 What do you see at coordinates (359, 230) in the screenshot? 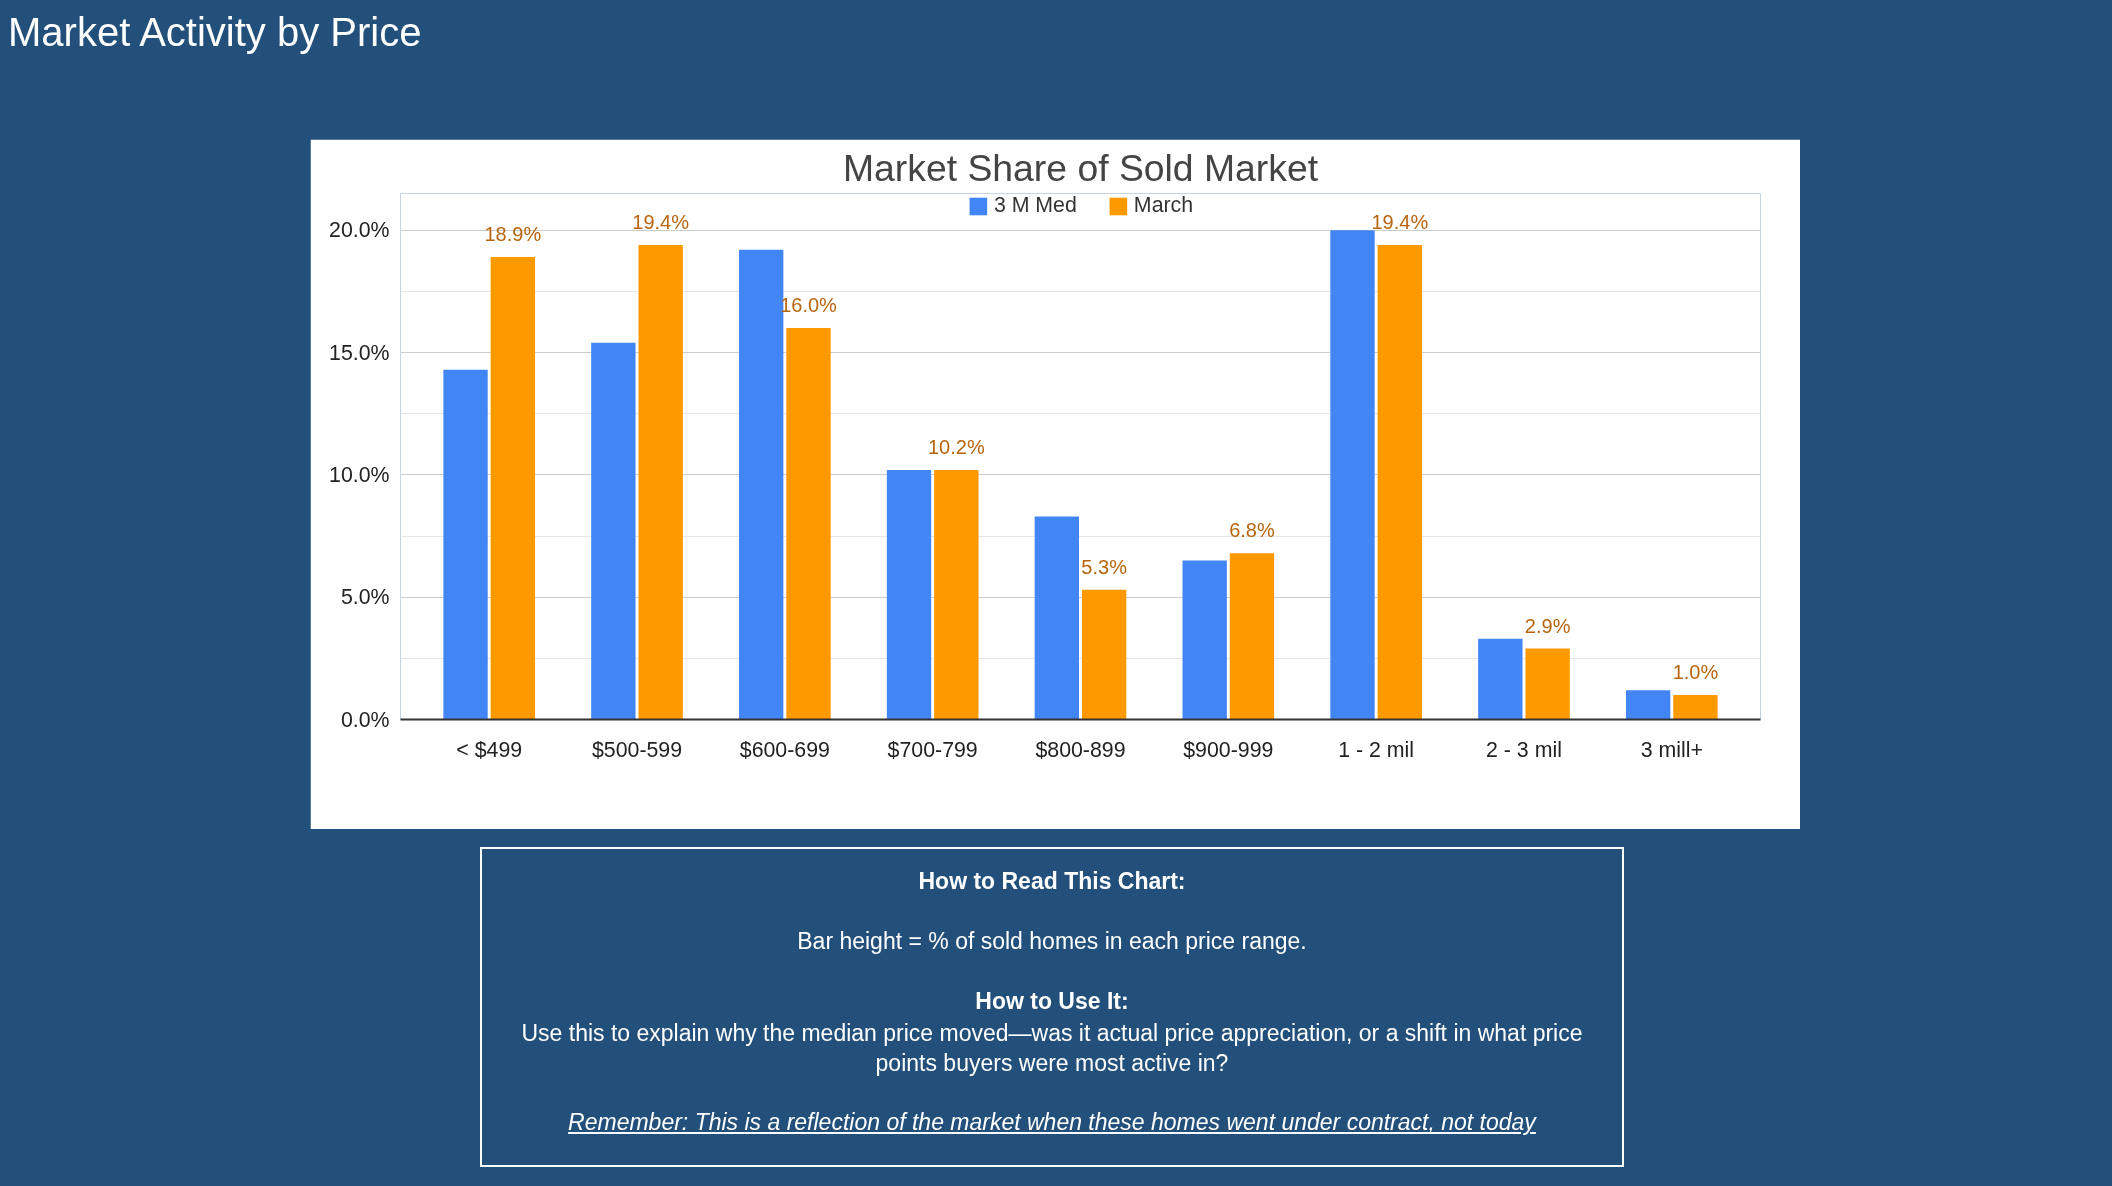
I see `y-tick-label: 20.0%` at bounding box center [359, 230].